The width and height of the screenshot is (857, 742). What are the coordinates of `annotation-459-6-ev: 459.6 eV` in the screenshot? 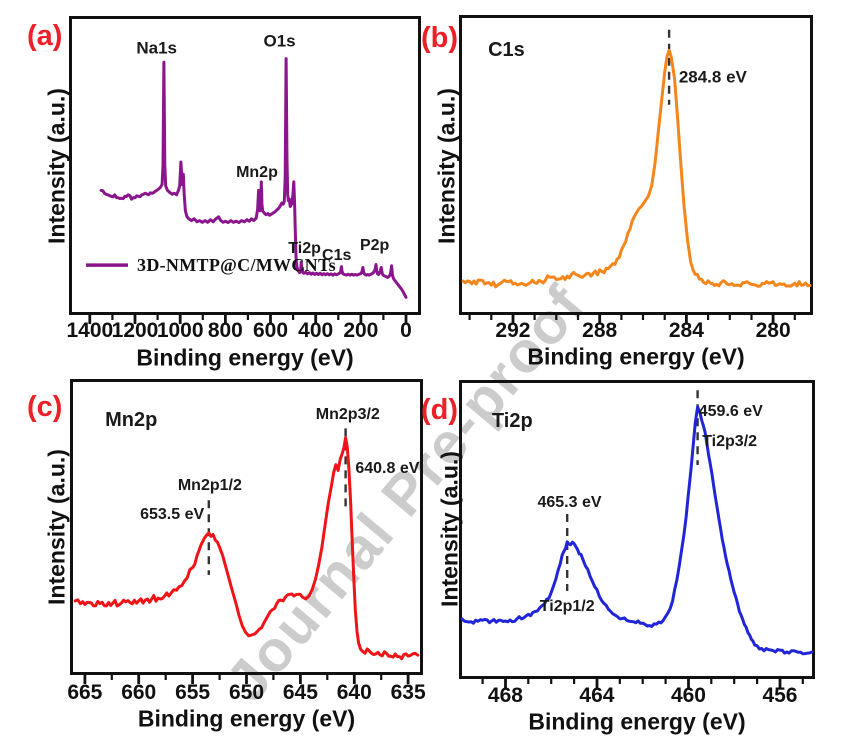 It's located at (730, 412).